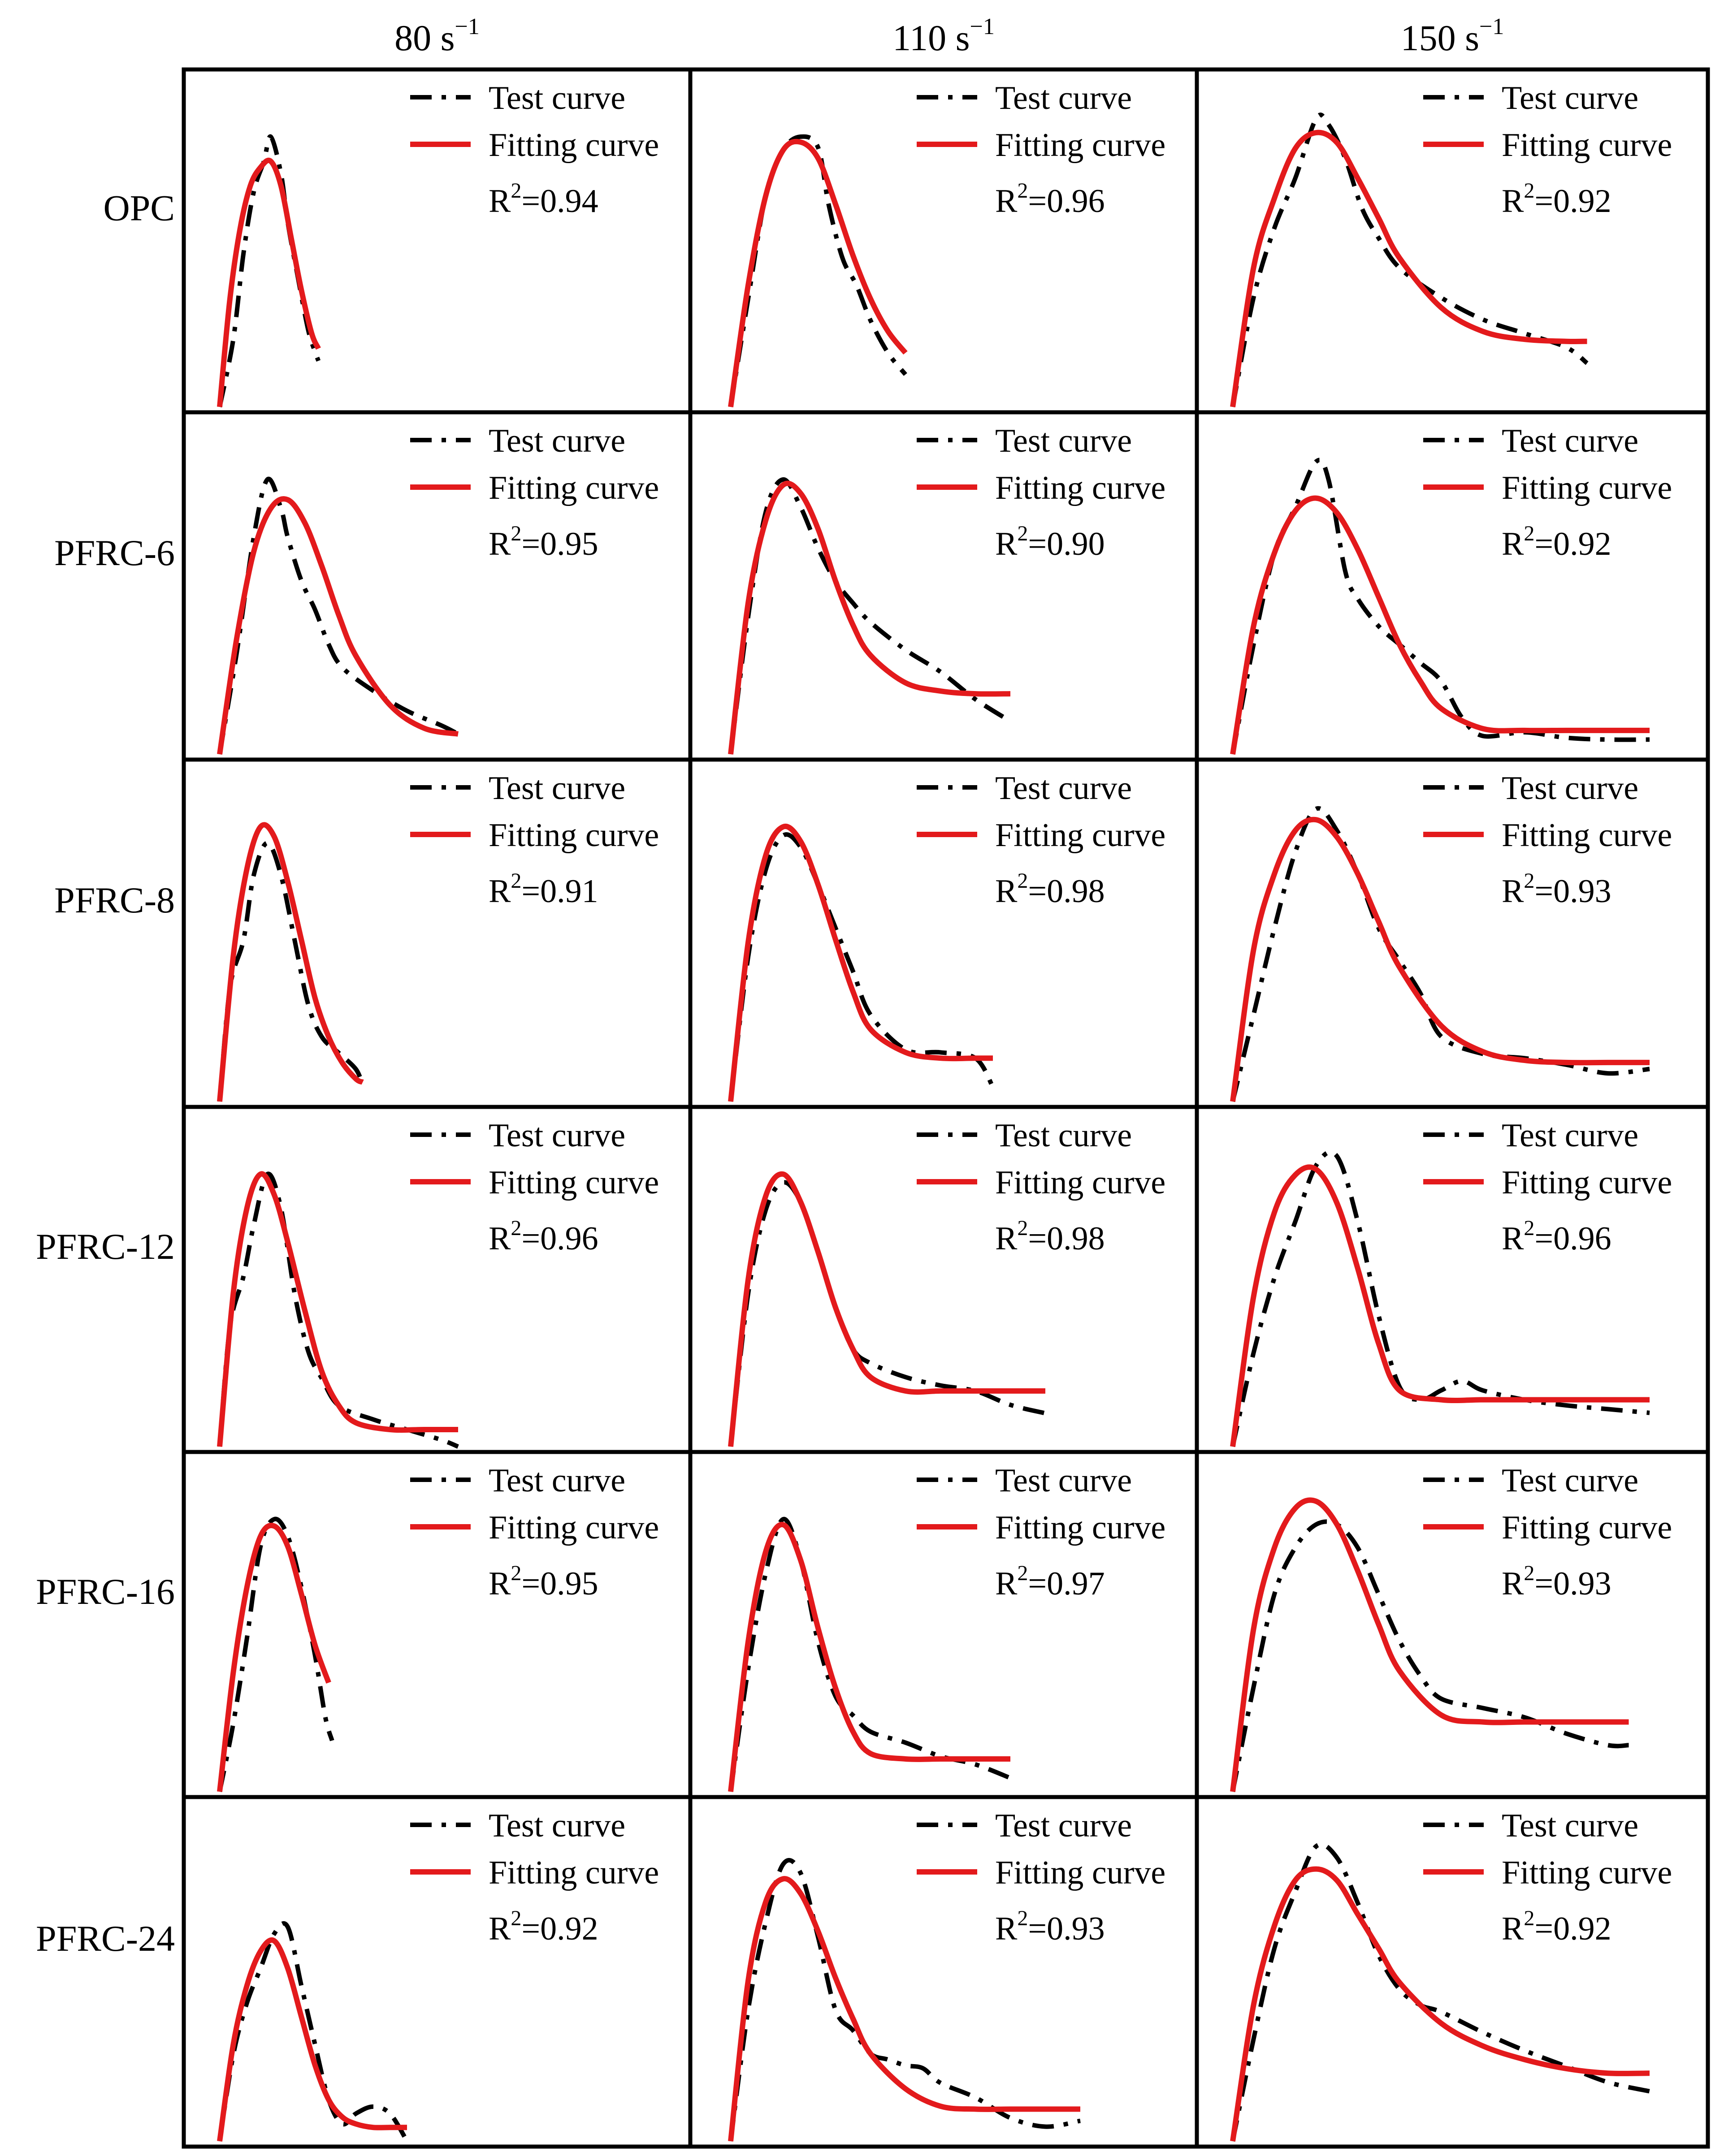 Image resolution: width=1724 pixels, height=2156 pixels. I want to click on column-heading: 150 s−1, so click(1452, 36).